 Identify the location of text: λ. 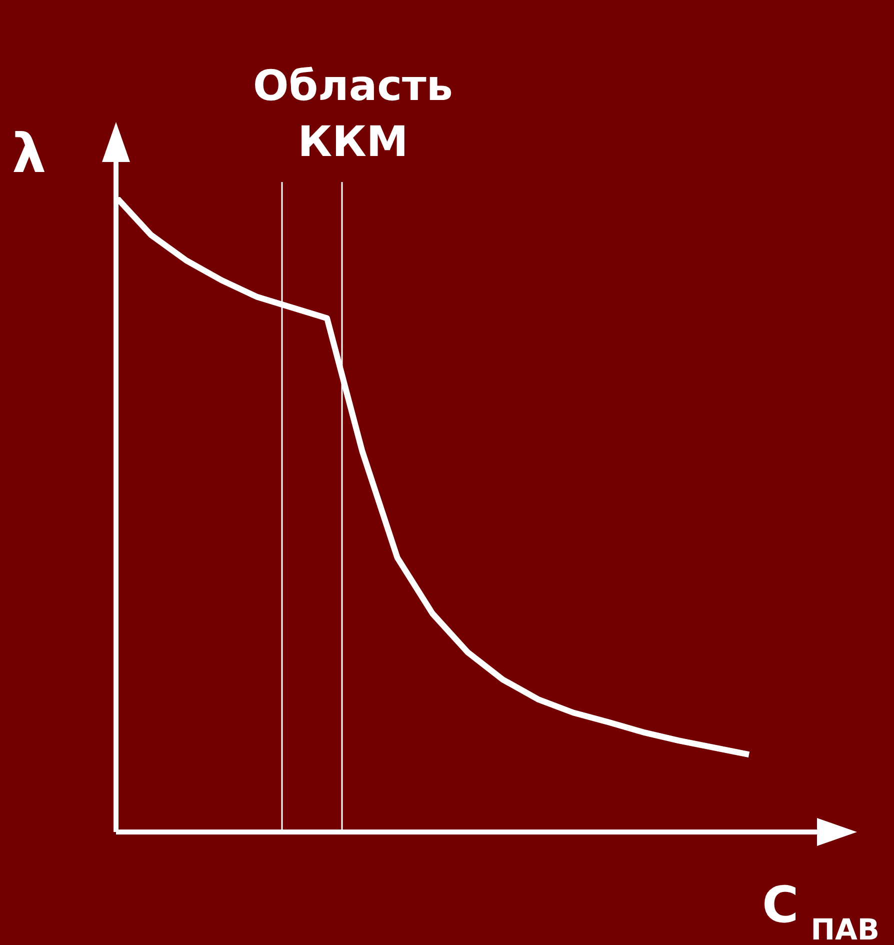
(29, 153).